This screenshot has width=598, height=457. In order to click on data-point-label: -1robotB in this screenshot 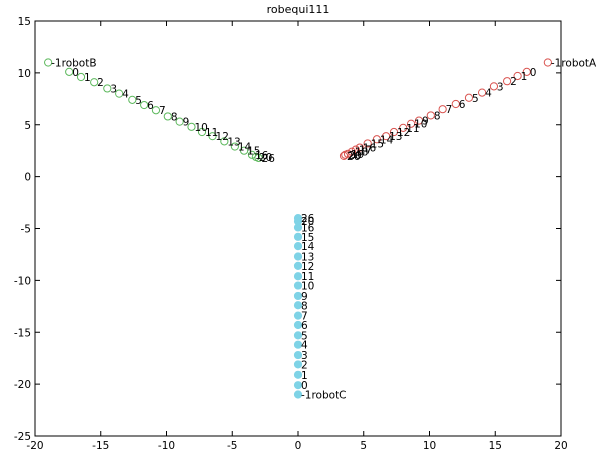, I will do `click(73, 64)`.